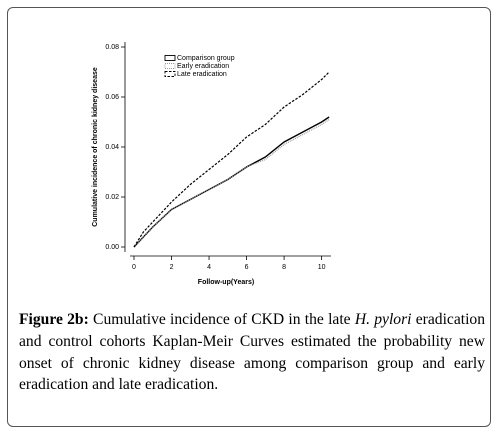 The width and height of the screenshot is (500, 438). What do you see at coordinates (222, 319) in the screenshot?
I see `caption-text: Cumulative incidence of CKD in the late` at bounding box center [222, 319].